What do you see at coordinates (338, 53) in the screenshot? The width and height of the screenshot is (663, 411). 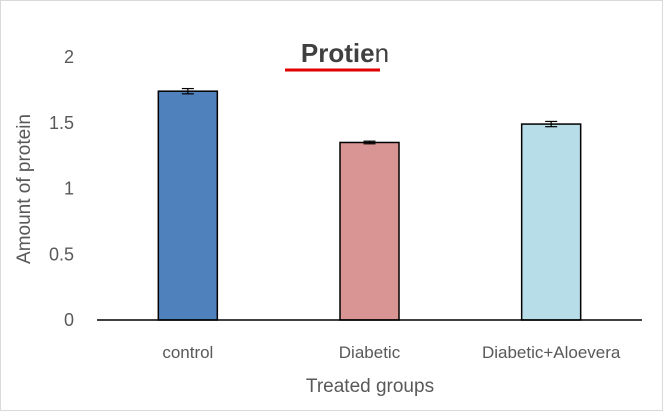 I see `chart-title-bold: Protie` at bounding box center [338, 53].